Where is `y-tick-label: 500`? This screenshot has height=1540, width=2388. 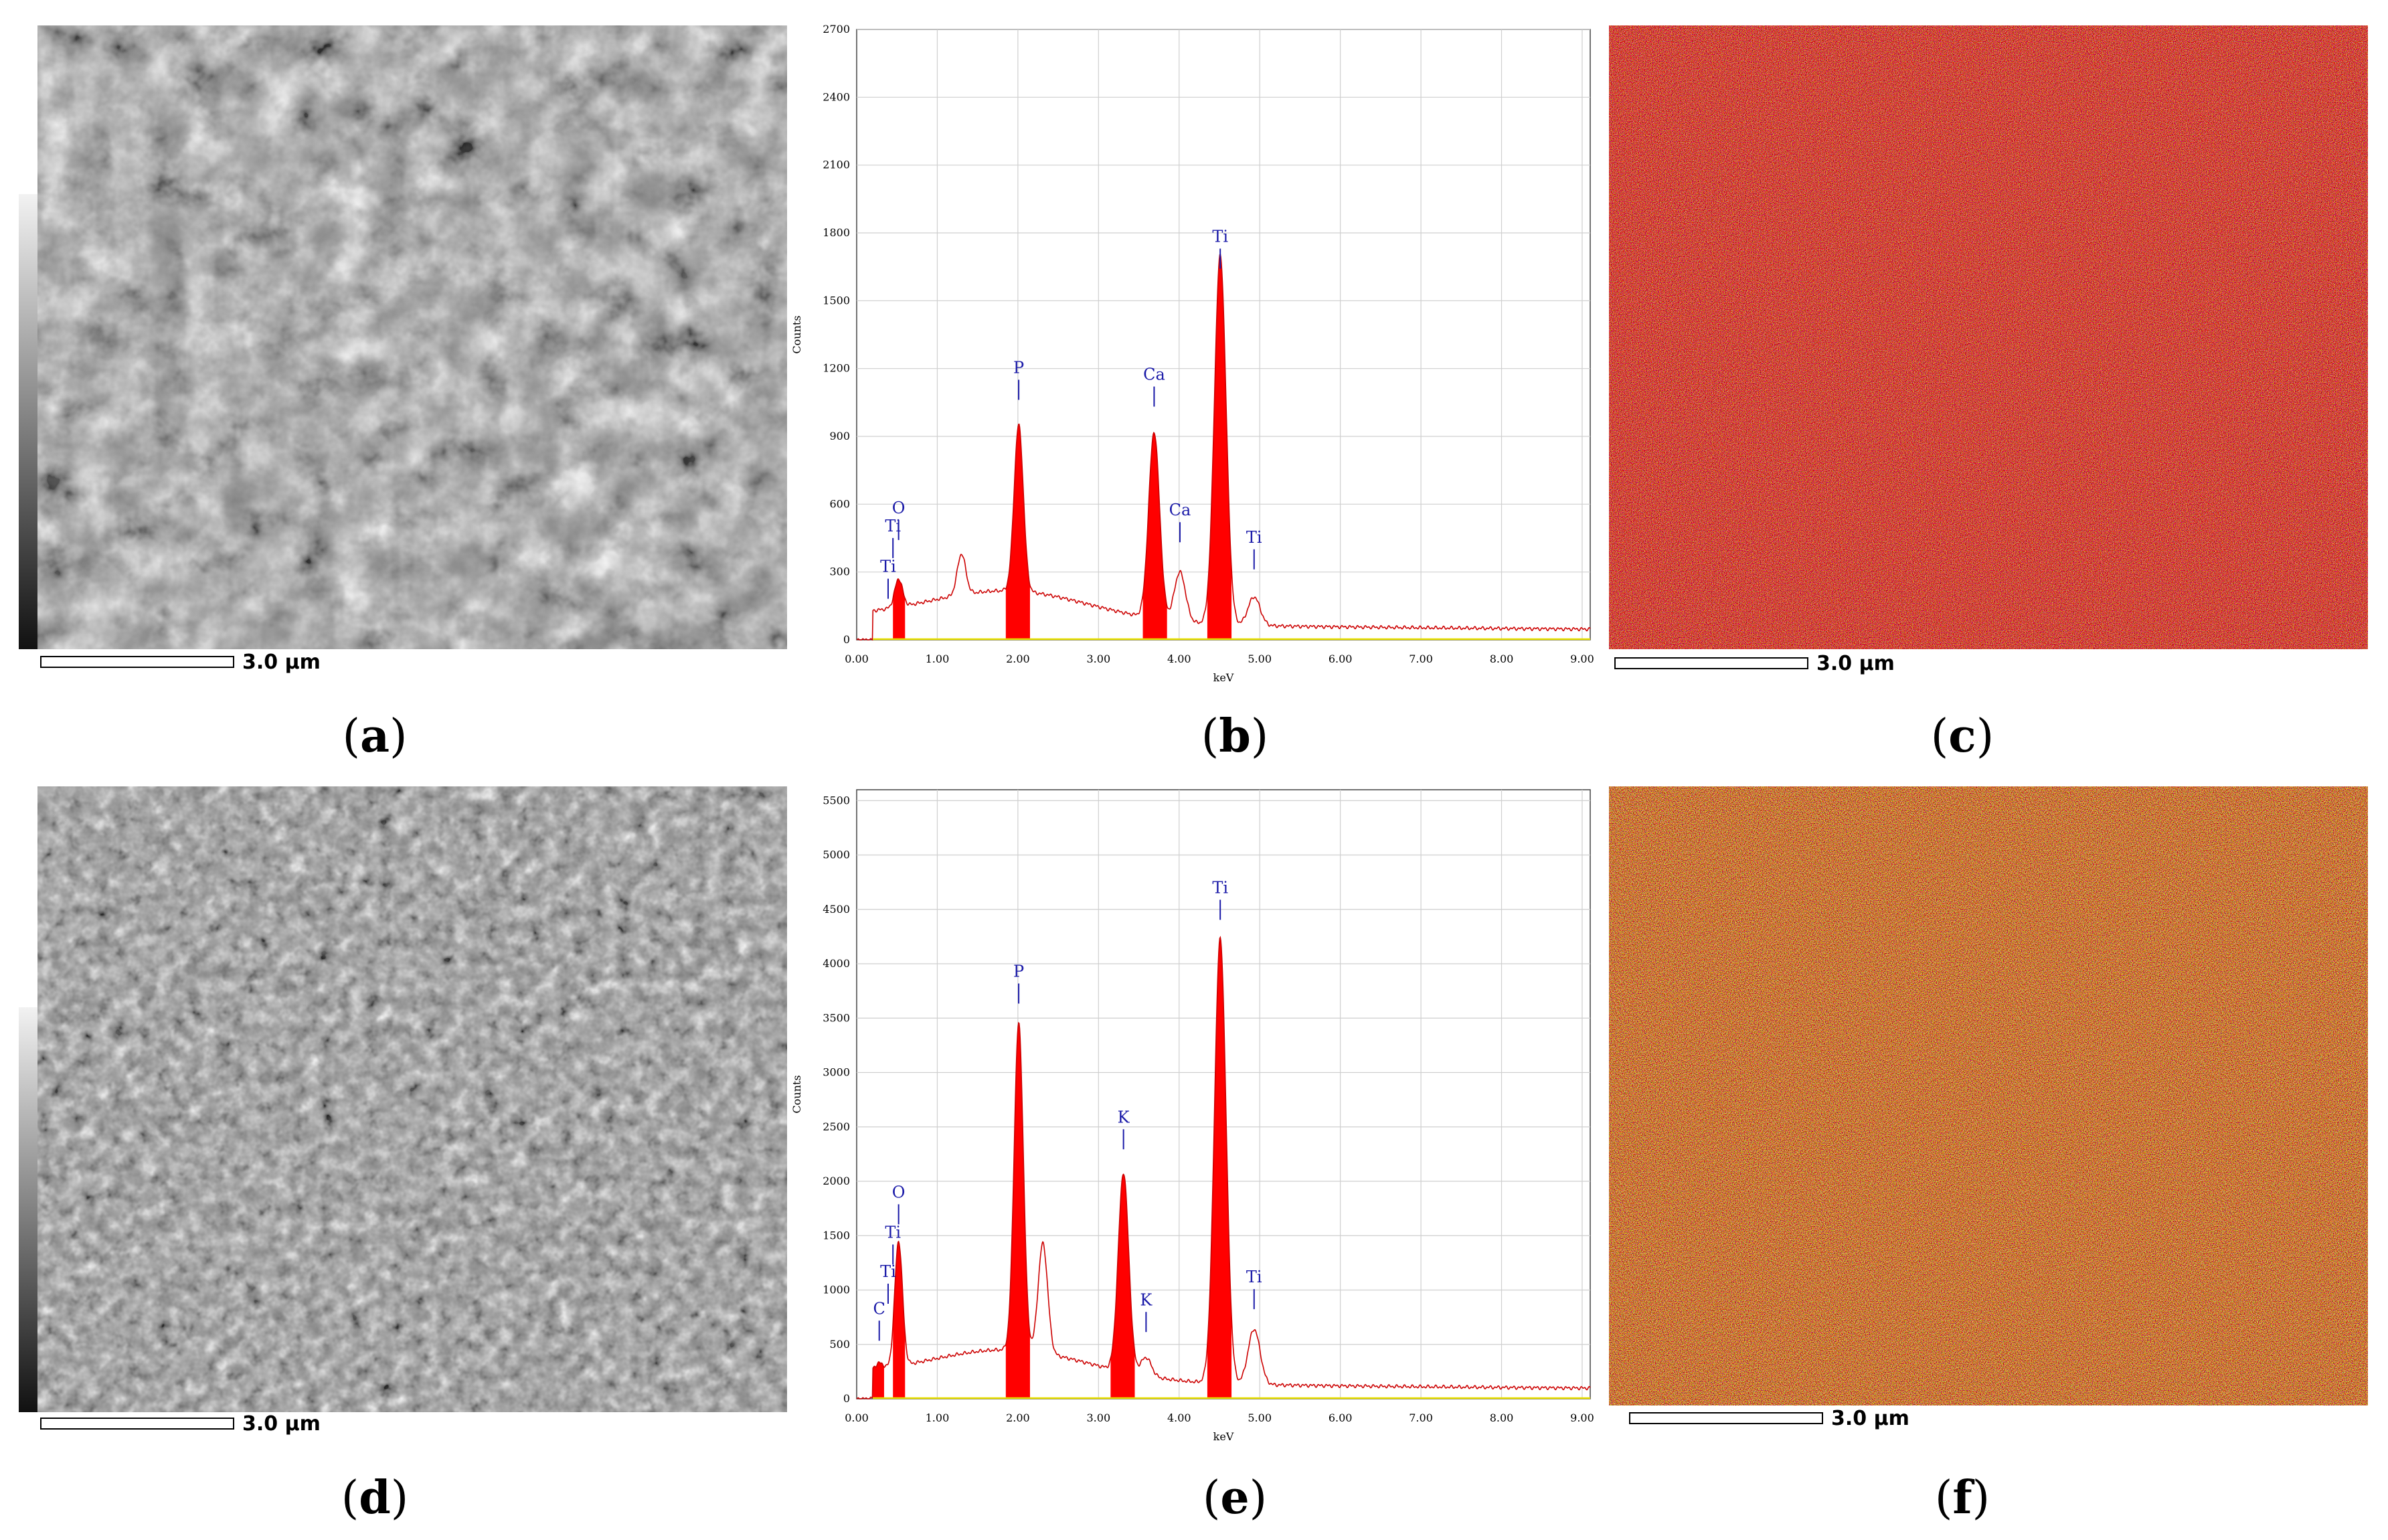
y-tick-label: 500 is located at coordinates (839, 1345).